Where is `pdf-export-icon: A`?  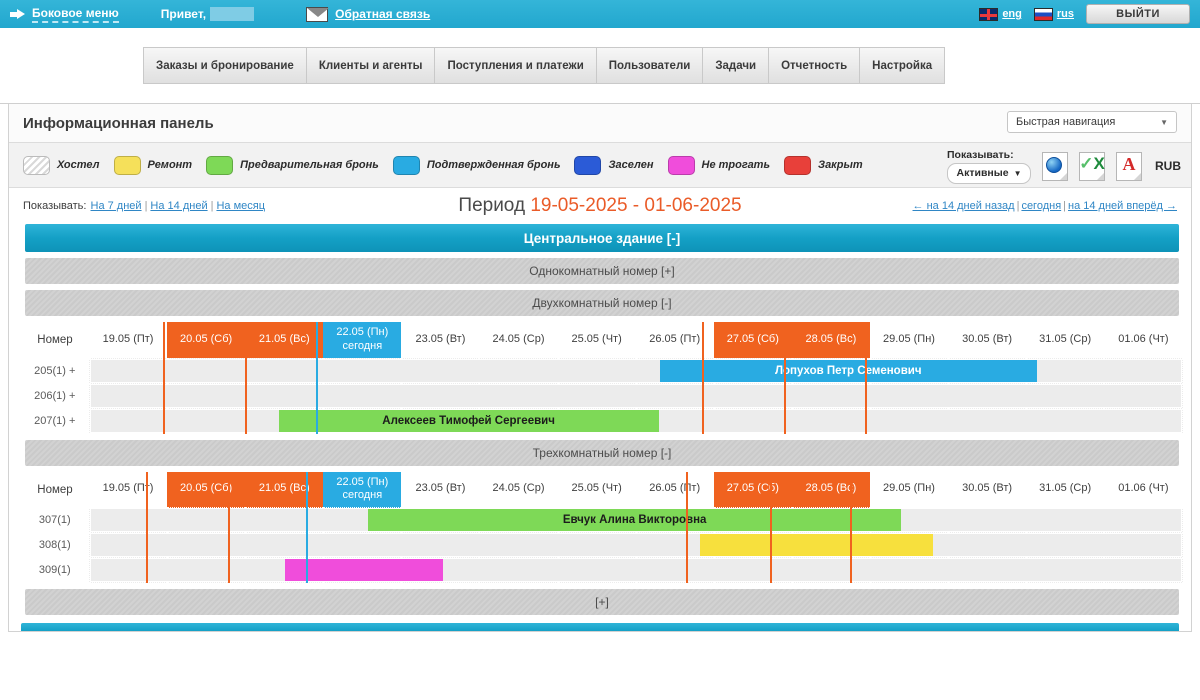
pdf-export-icon: A is located at coordinates (1129, 166).